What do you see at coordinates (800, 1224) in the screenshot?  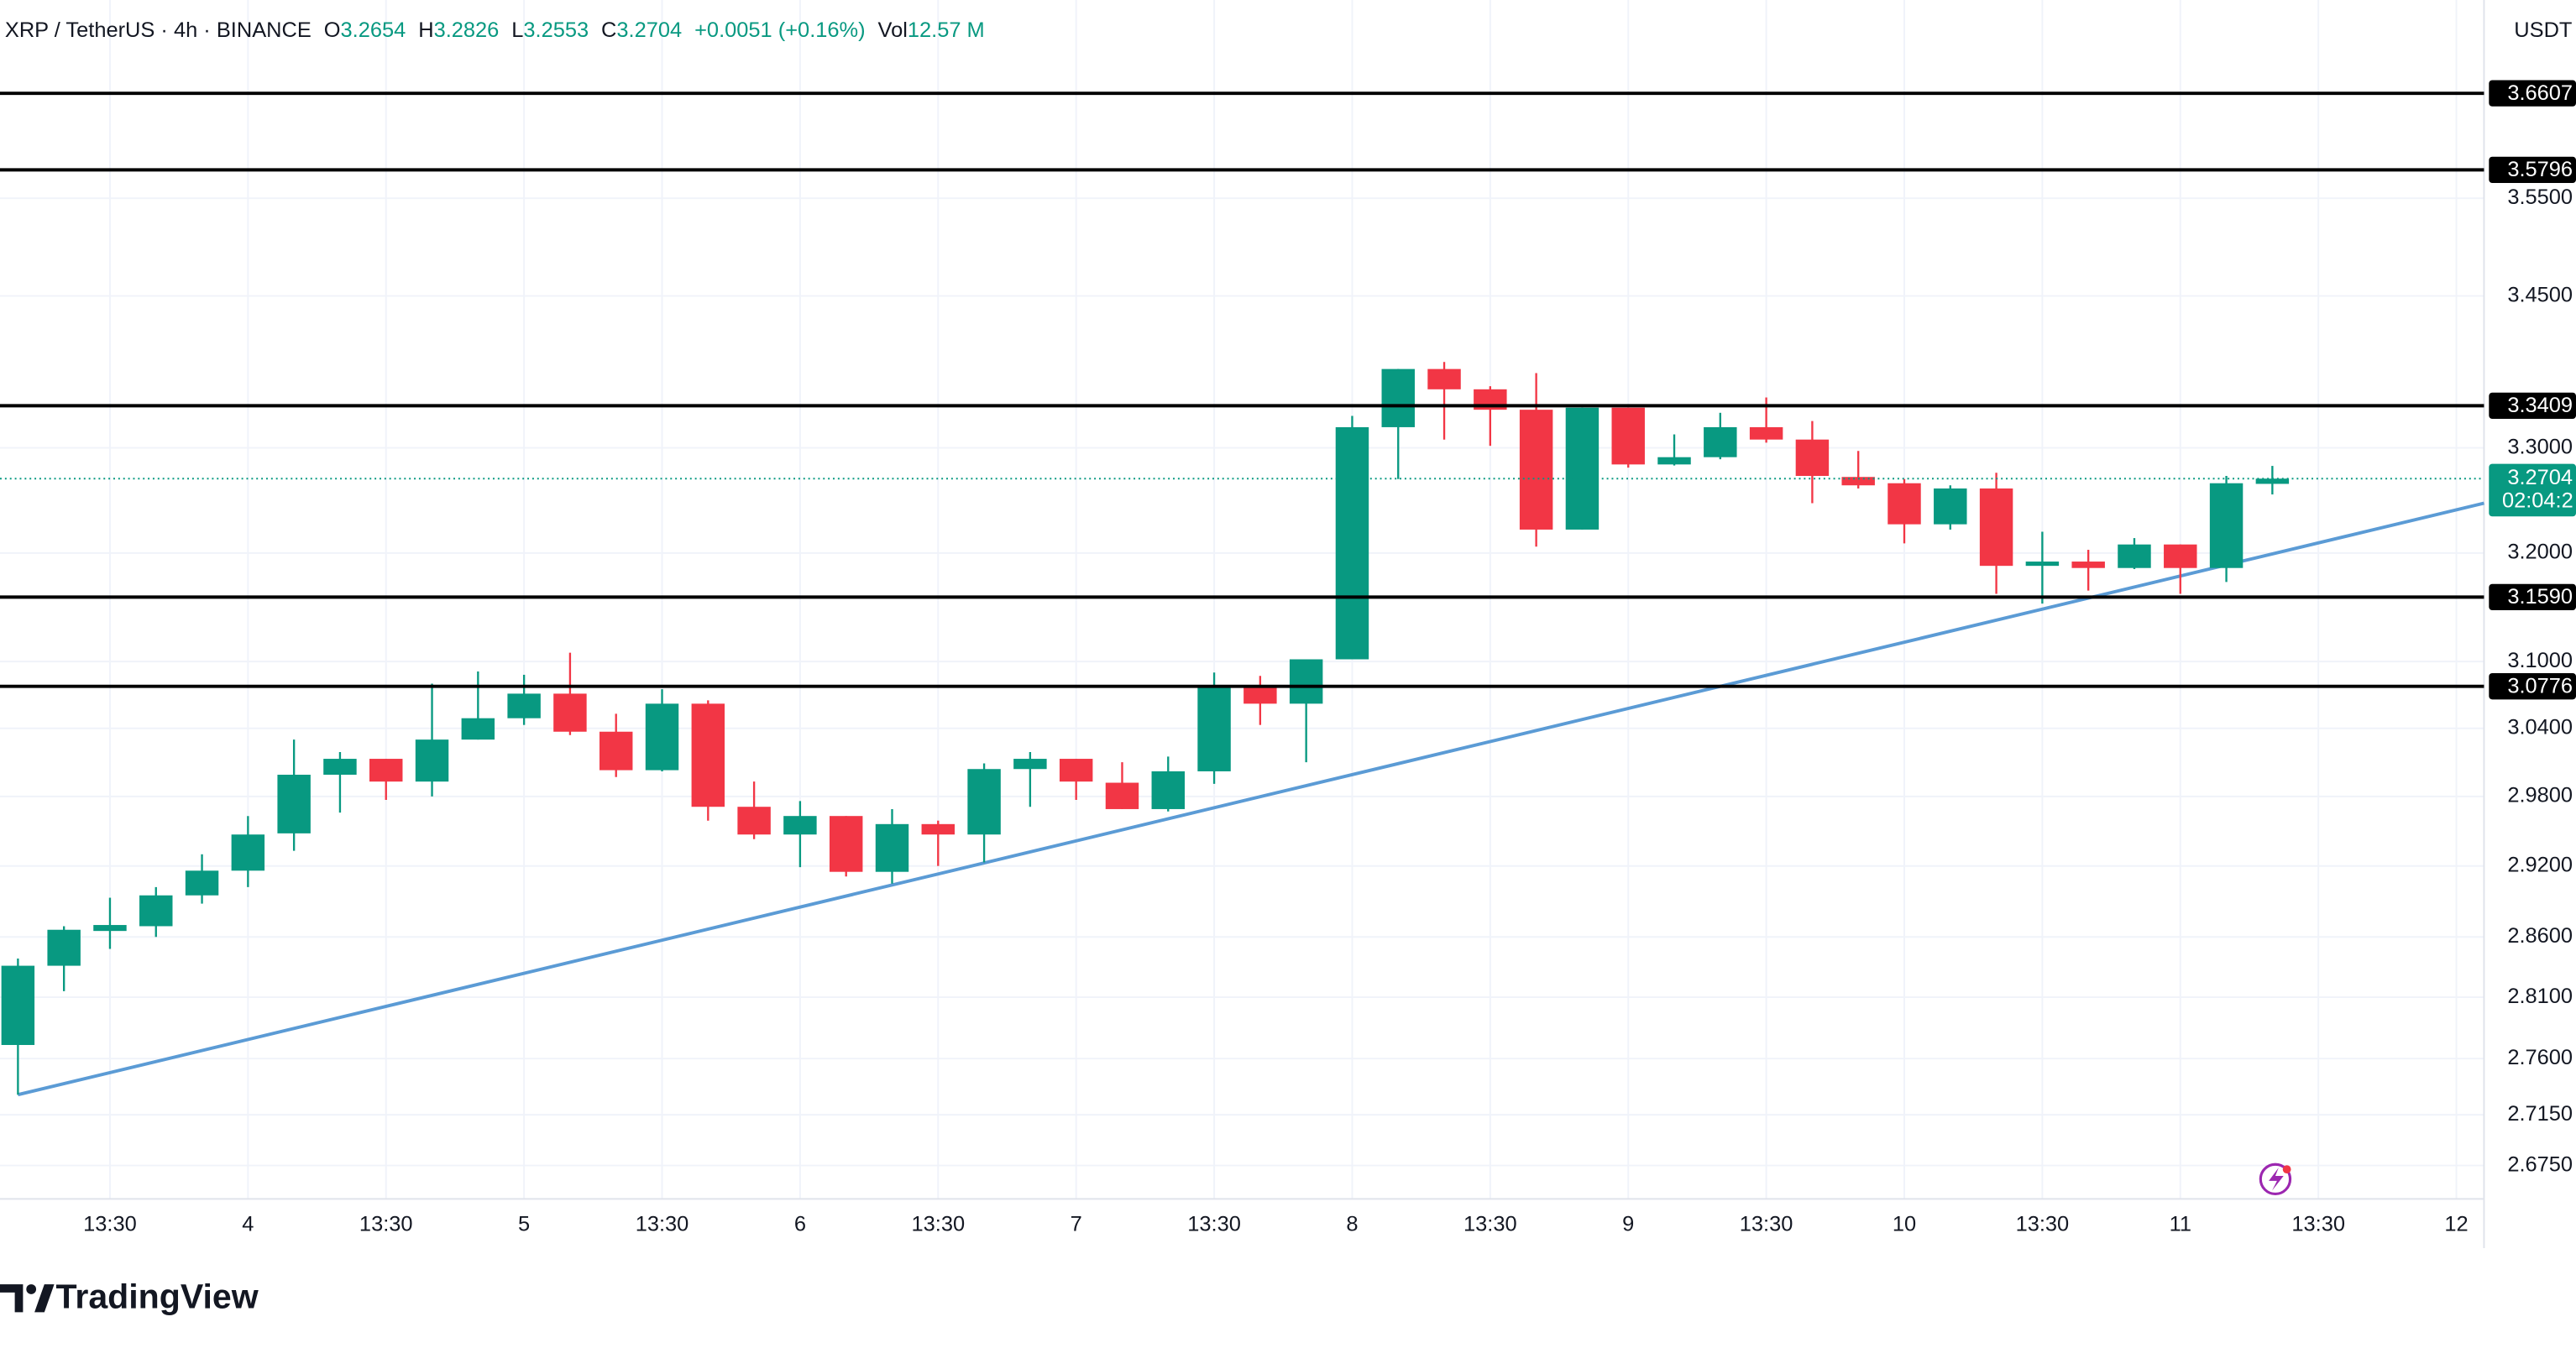 I see `x-tick-label: 6` at bounding box center [800, 1224].